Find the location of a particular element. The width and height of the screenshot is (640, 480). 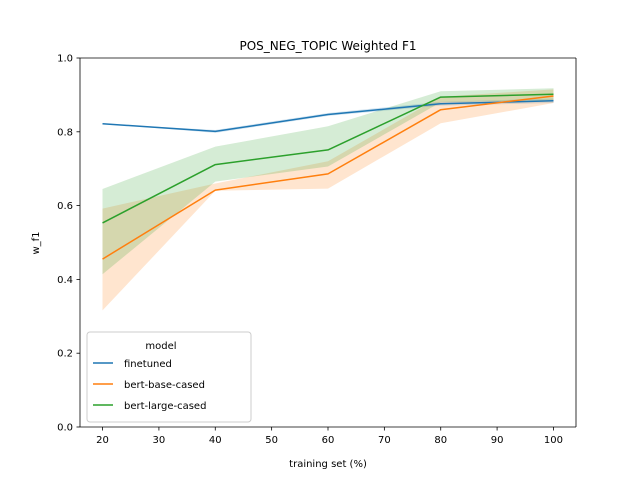

legend-box is located at coordinates (169, 377).